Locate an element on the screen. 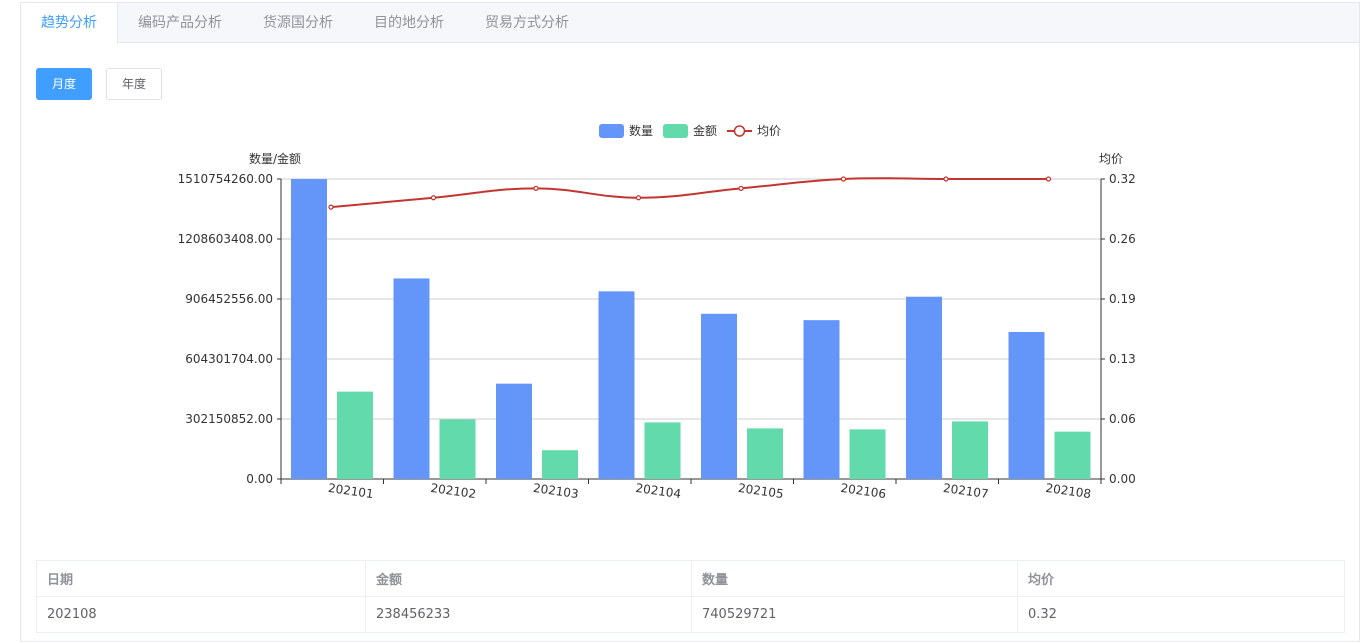 This screenshot has width=1367, height=642. cell-quantity: 740529721 is located at coordinates (854, 614).